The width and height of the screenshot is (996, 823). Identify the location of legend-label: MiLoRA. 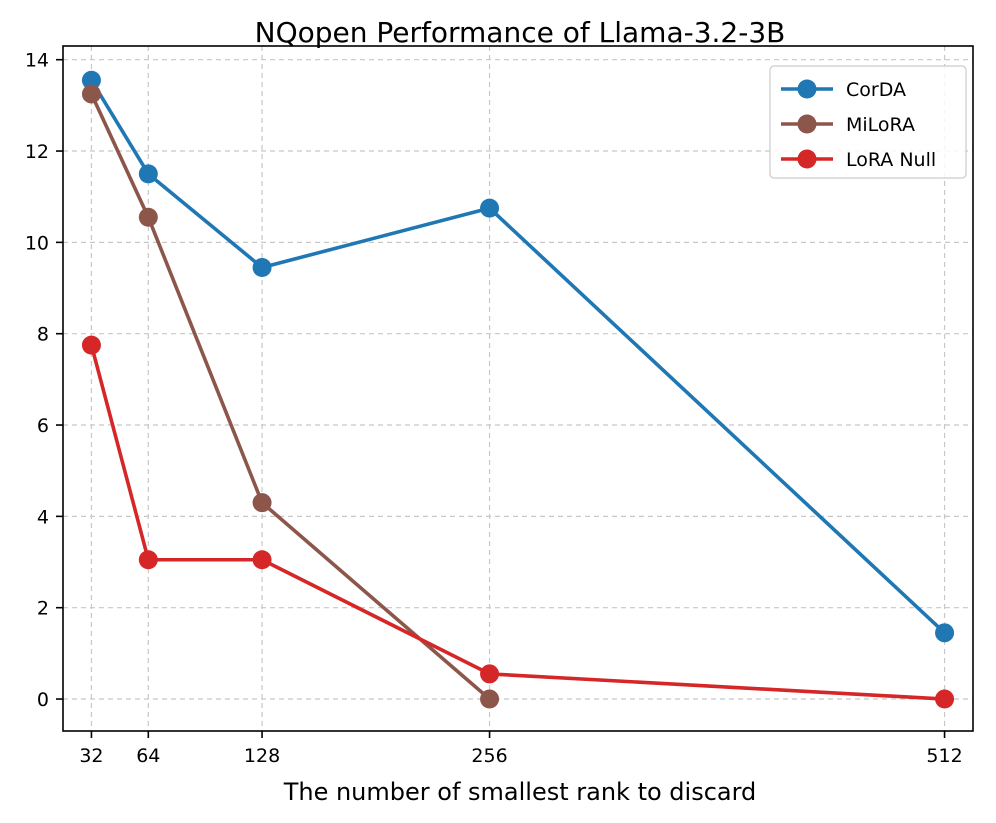
(880, 125).